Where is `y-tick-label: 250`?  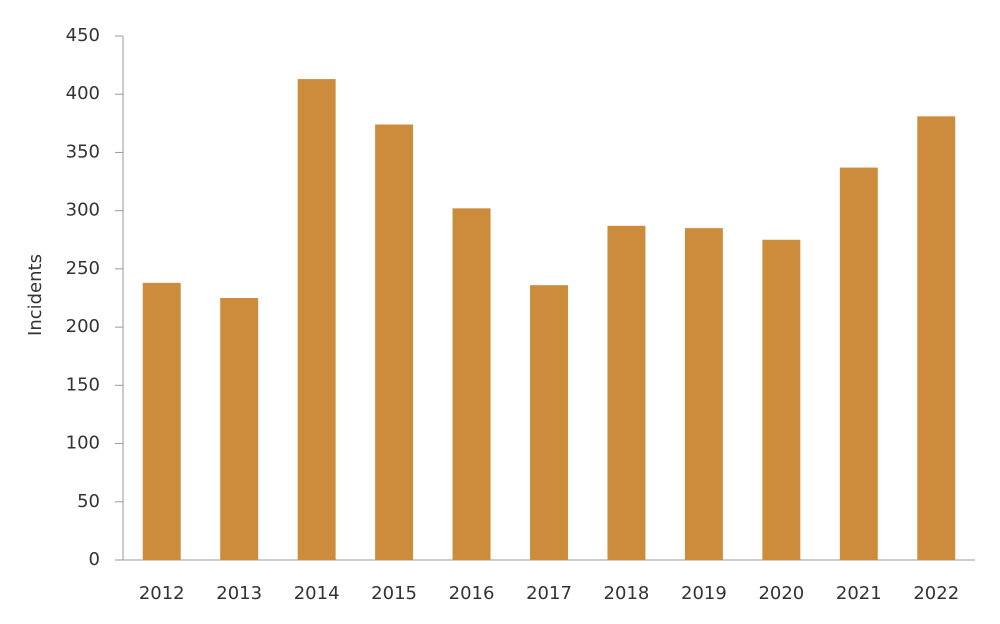 y-tick-label: 250 is located at coordinates (83, 268).